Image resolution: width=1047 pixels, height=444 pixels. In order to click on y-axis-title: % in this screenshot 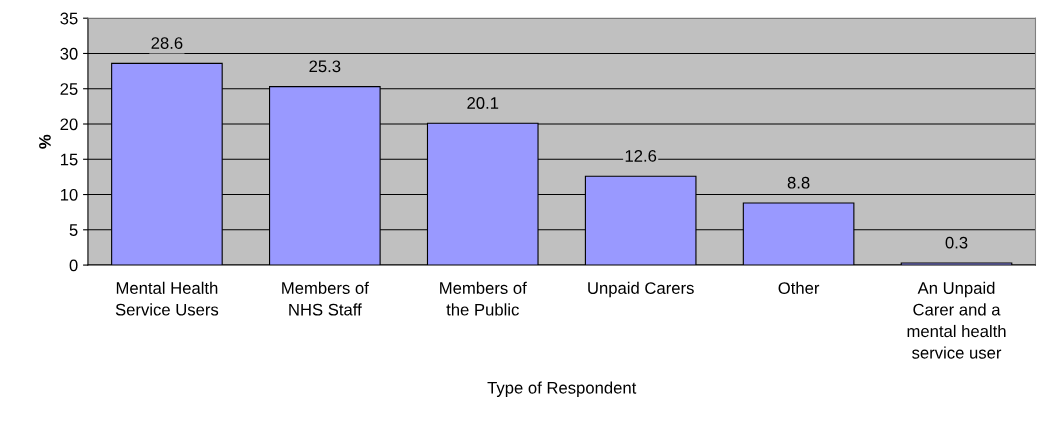, I will do `click(45, 141)`.